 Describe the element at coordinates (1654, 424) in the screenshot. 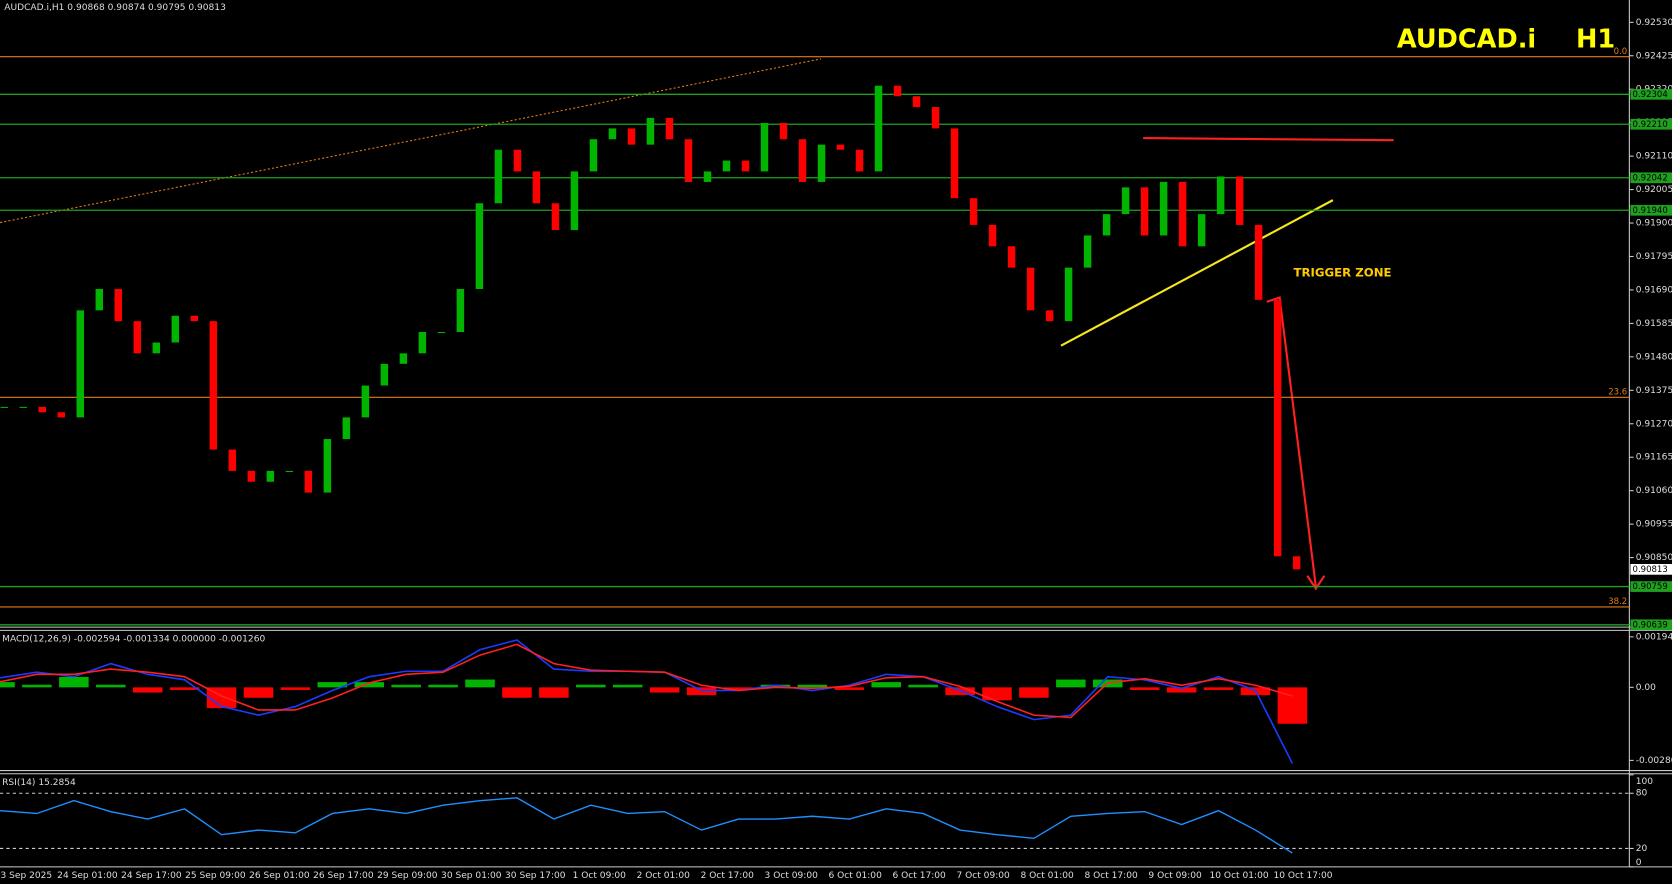

I see `y-tick-label: 0.91270` at that location.